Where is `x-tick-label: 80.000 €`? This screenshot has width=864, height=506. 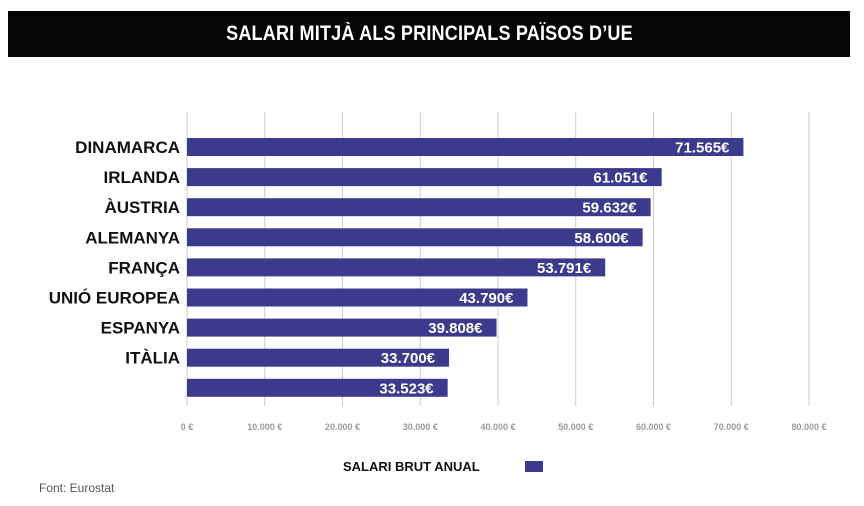
x-tick-label: 80.000 € is located at coordinates (808, 427).